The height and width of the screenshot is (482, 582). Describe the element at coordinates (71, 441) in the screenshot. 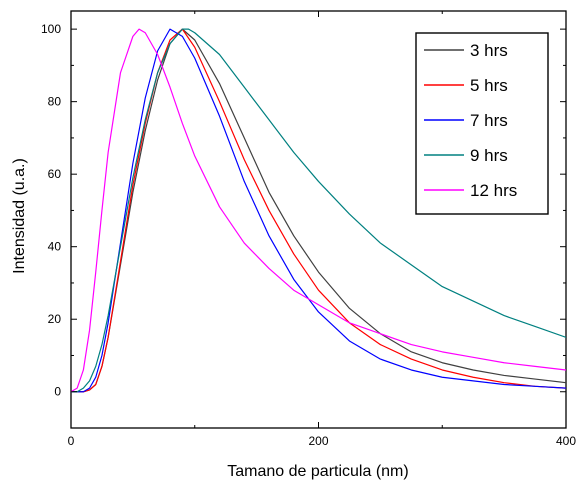

I see `x-tick-label: 0` at that location.